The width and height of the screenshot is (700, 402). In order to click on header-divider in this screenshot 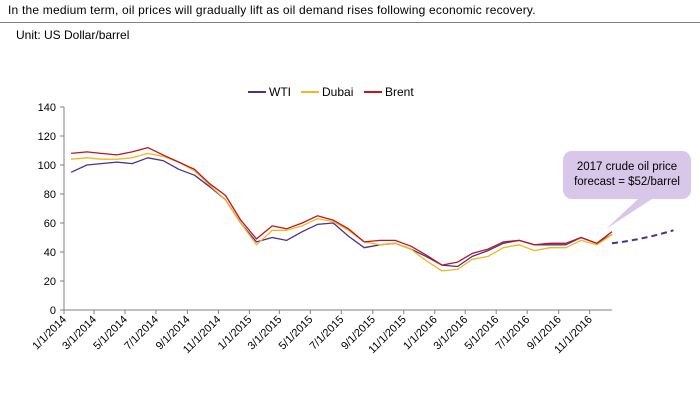, I will do `click(350, 22)`.